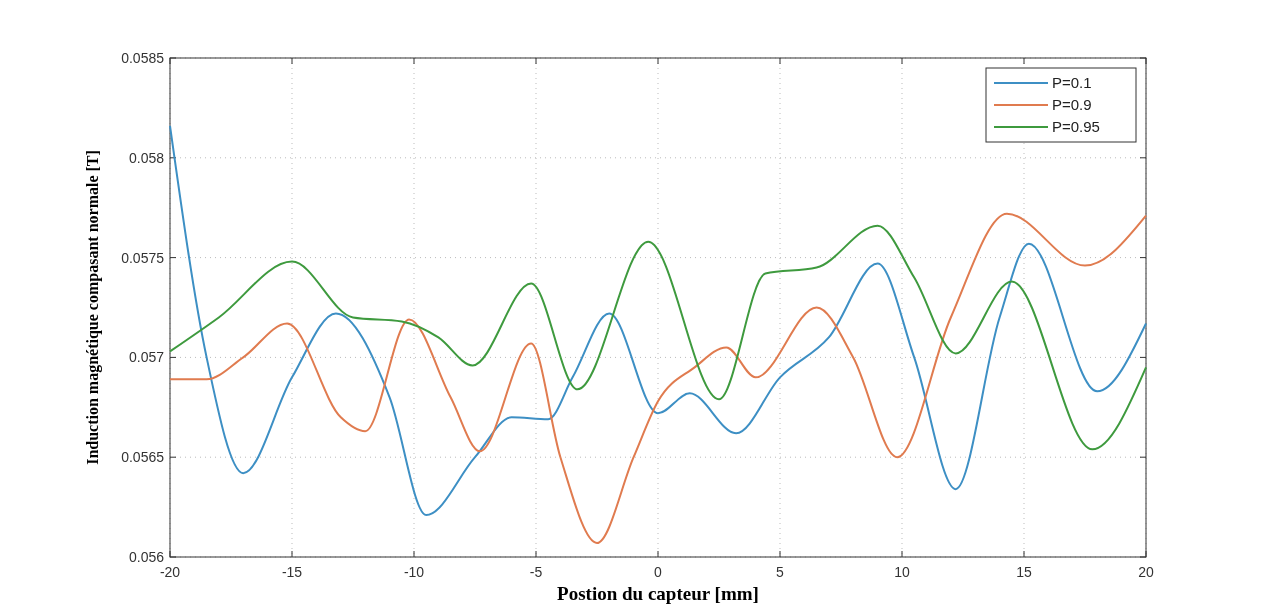 The image size is (1264, 615). Describe the element at coordinates (902, 572) in the screenshot. I see `x-tick-label: 10` at that location.